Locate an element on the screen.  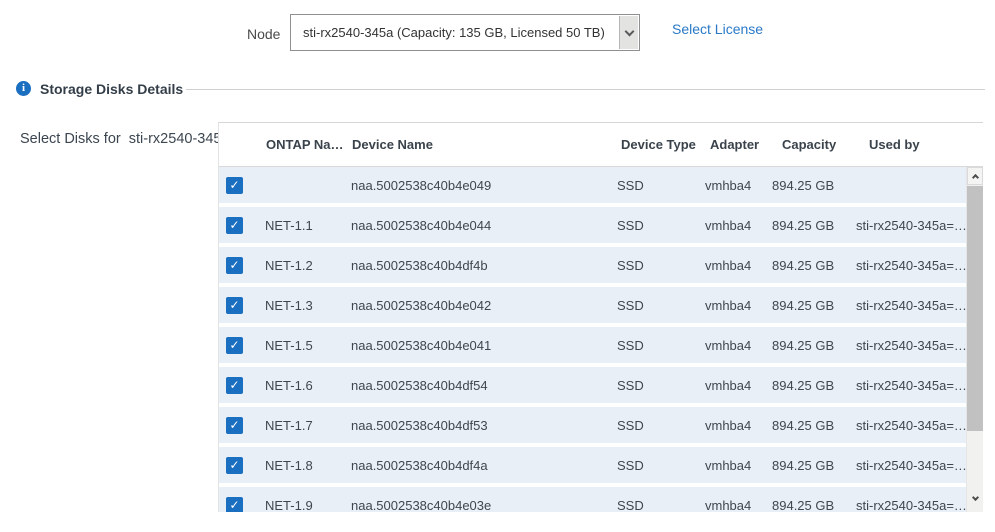
header-device-type: Device Type is located at coordinates (658, 144).